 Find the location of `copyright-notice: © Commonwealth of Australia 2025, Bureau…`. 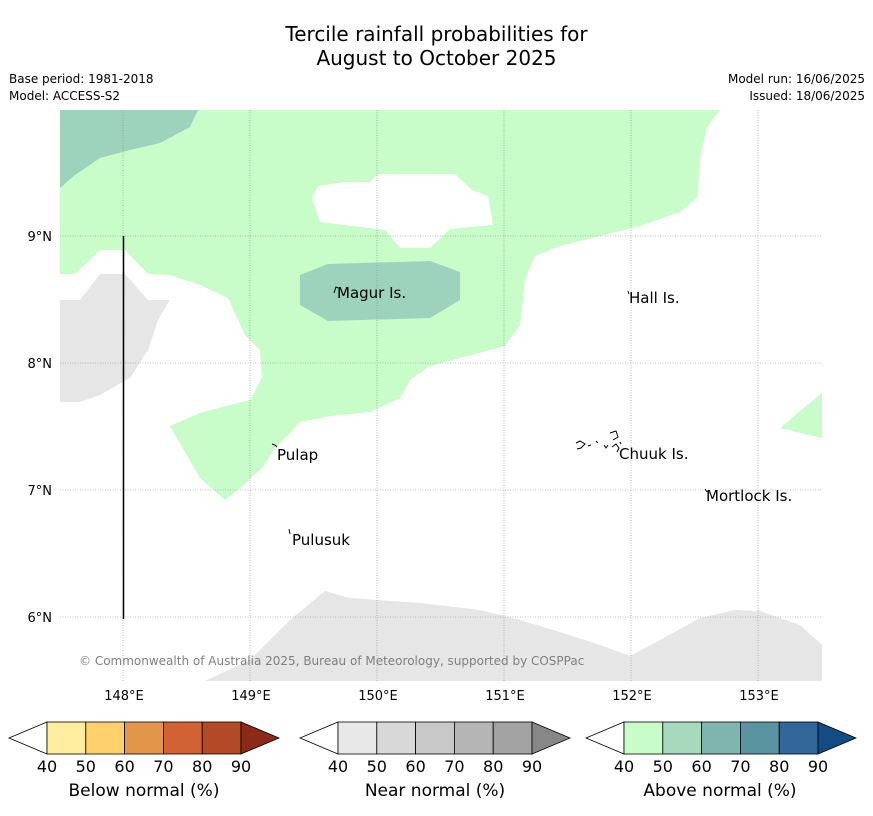

copyright-notice: © Commonwealth of Australia 2025, Bureau… is located at coordinates (331, 661).